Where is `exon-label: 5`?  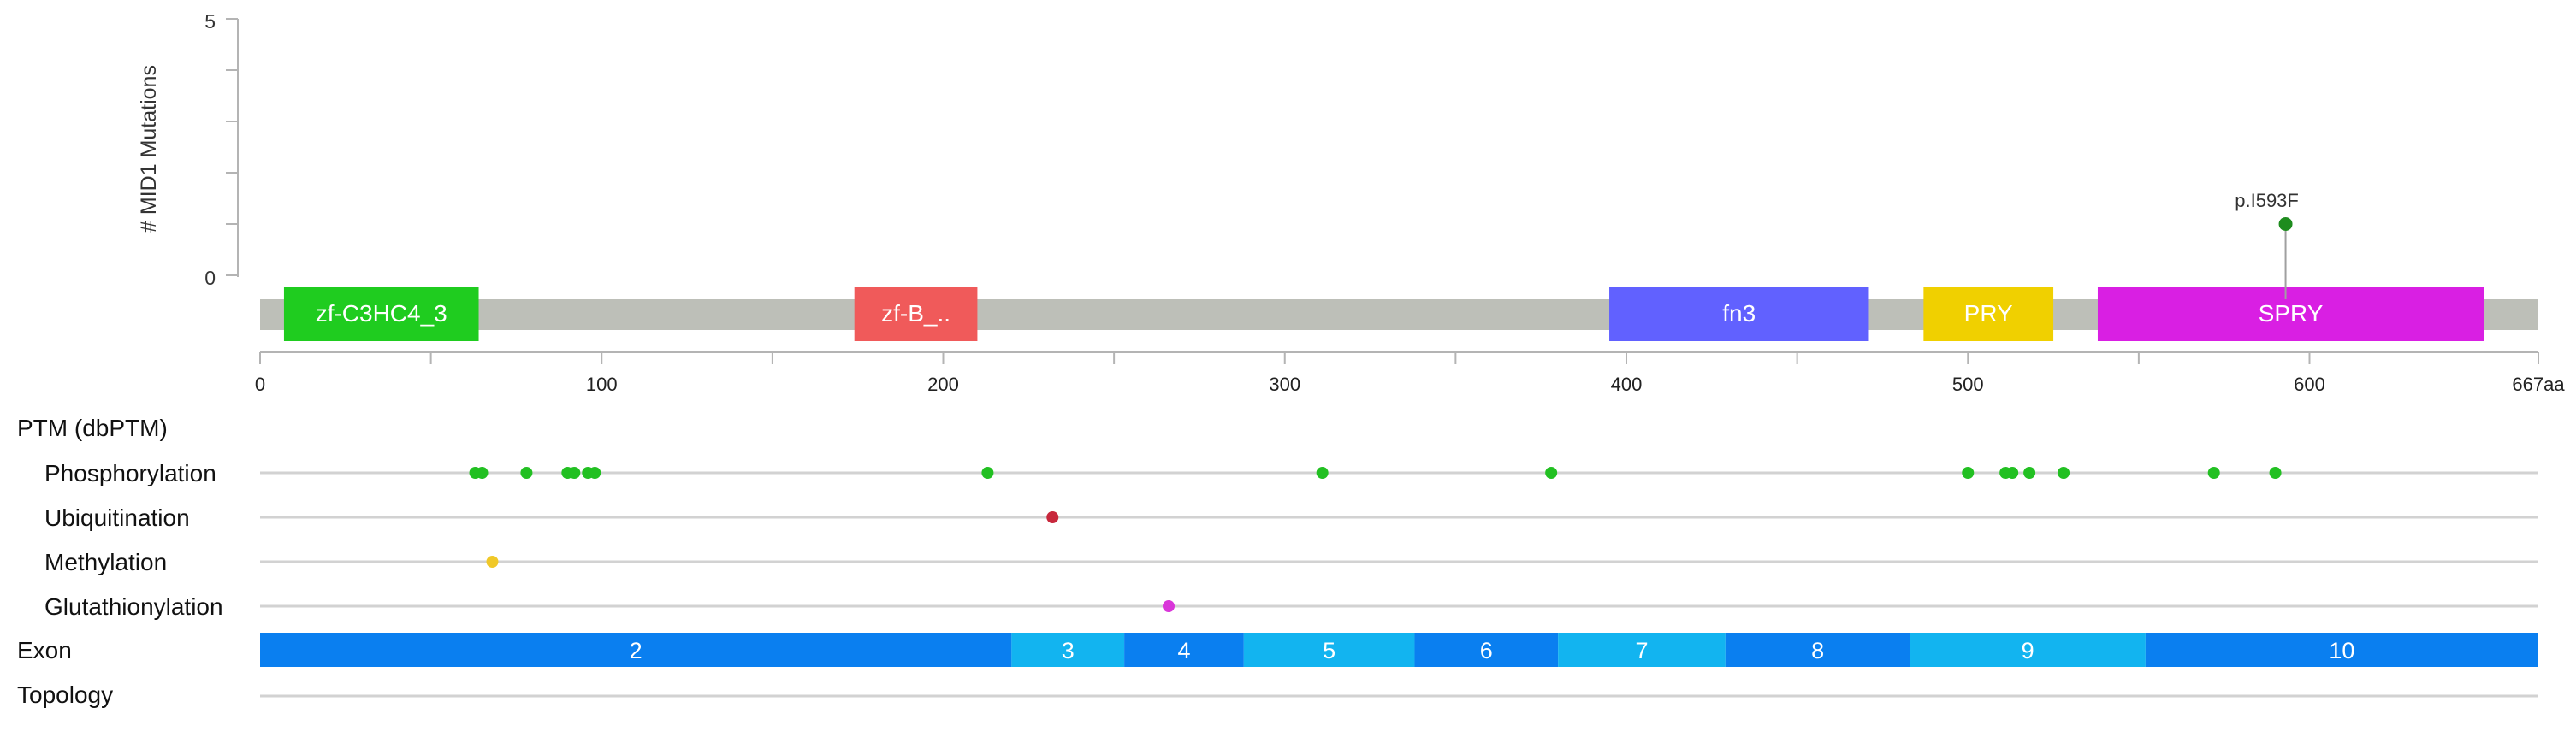 exon-label: 5 is located at coordinates (1329, 650).